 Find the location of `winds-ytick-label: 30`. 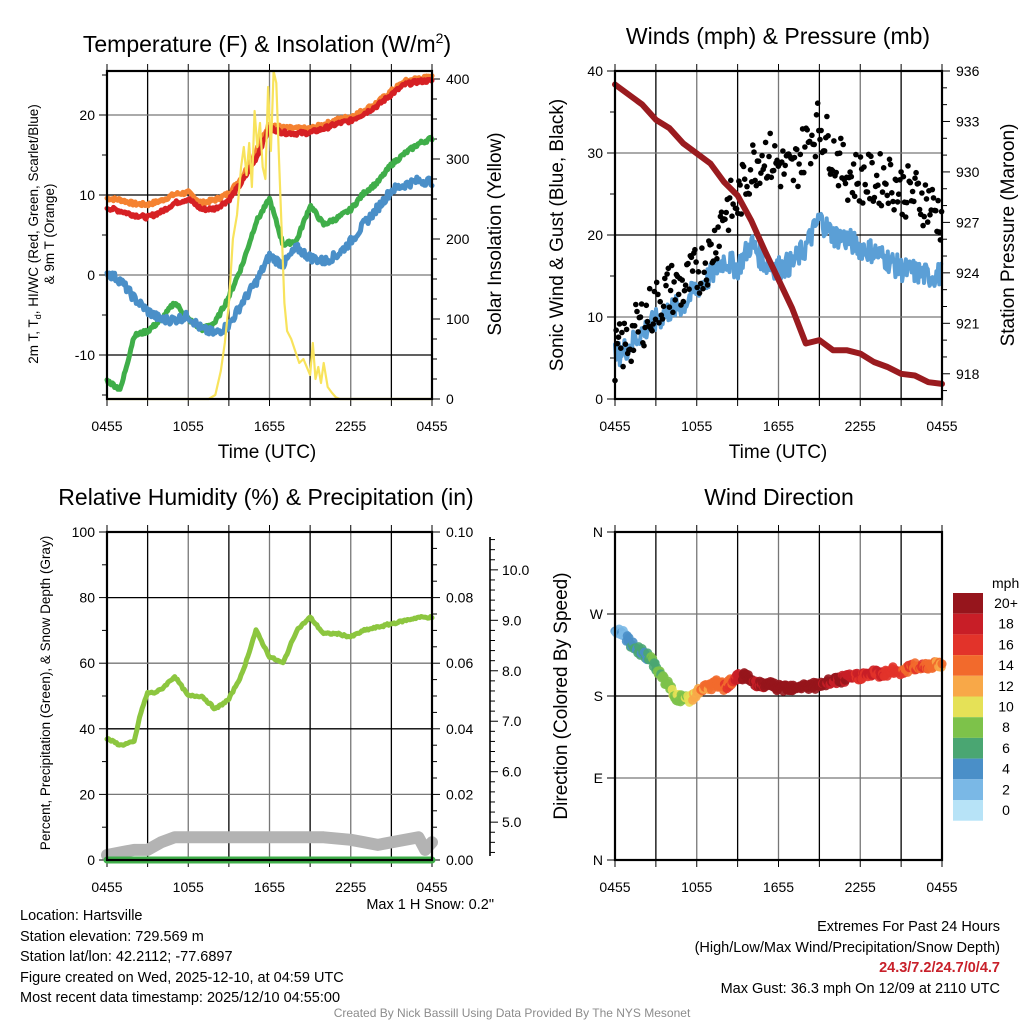

winds-ytick-label: 30 is located at coordinates (595, 153).